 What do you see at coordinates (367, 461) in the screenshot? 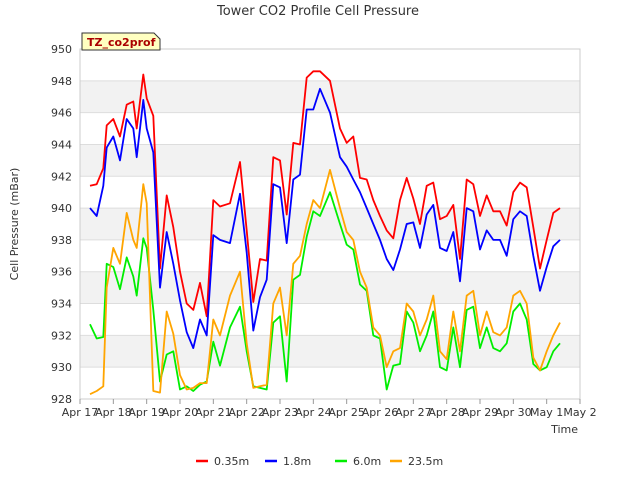
I see `legend-label: 6.0m` at bounding box center [367, 461].